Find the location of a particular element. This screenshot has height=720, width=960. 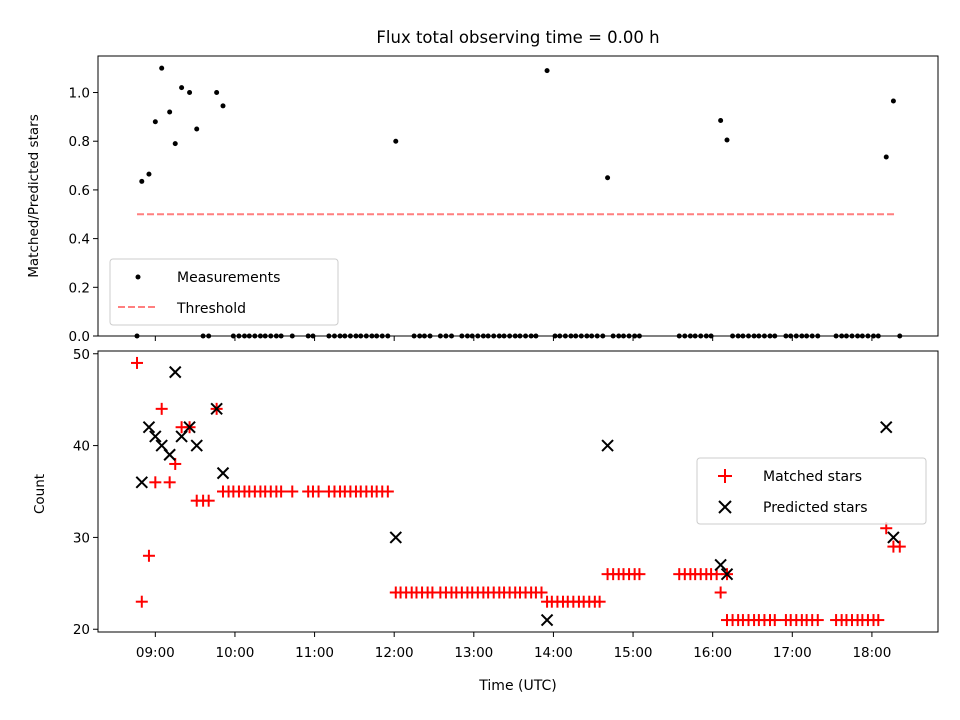

legend-measurements-marker is located at coordinates (138, 277).